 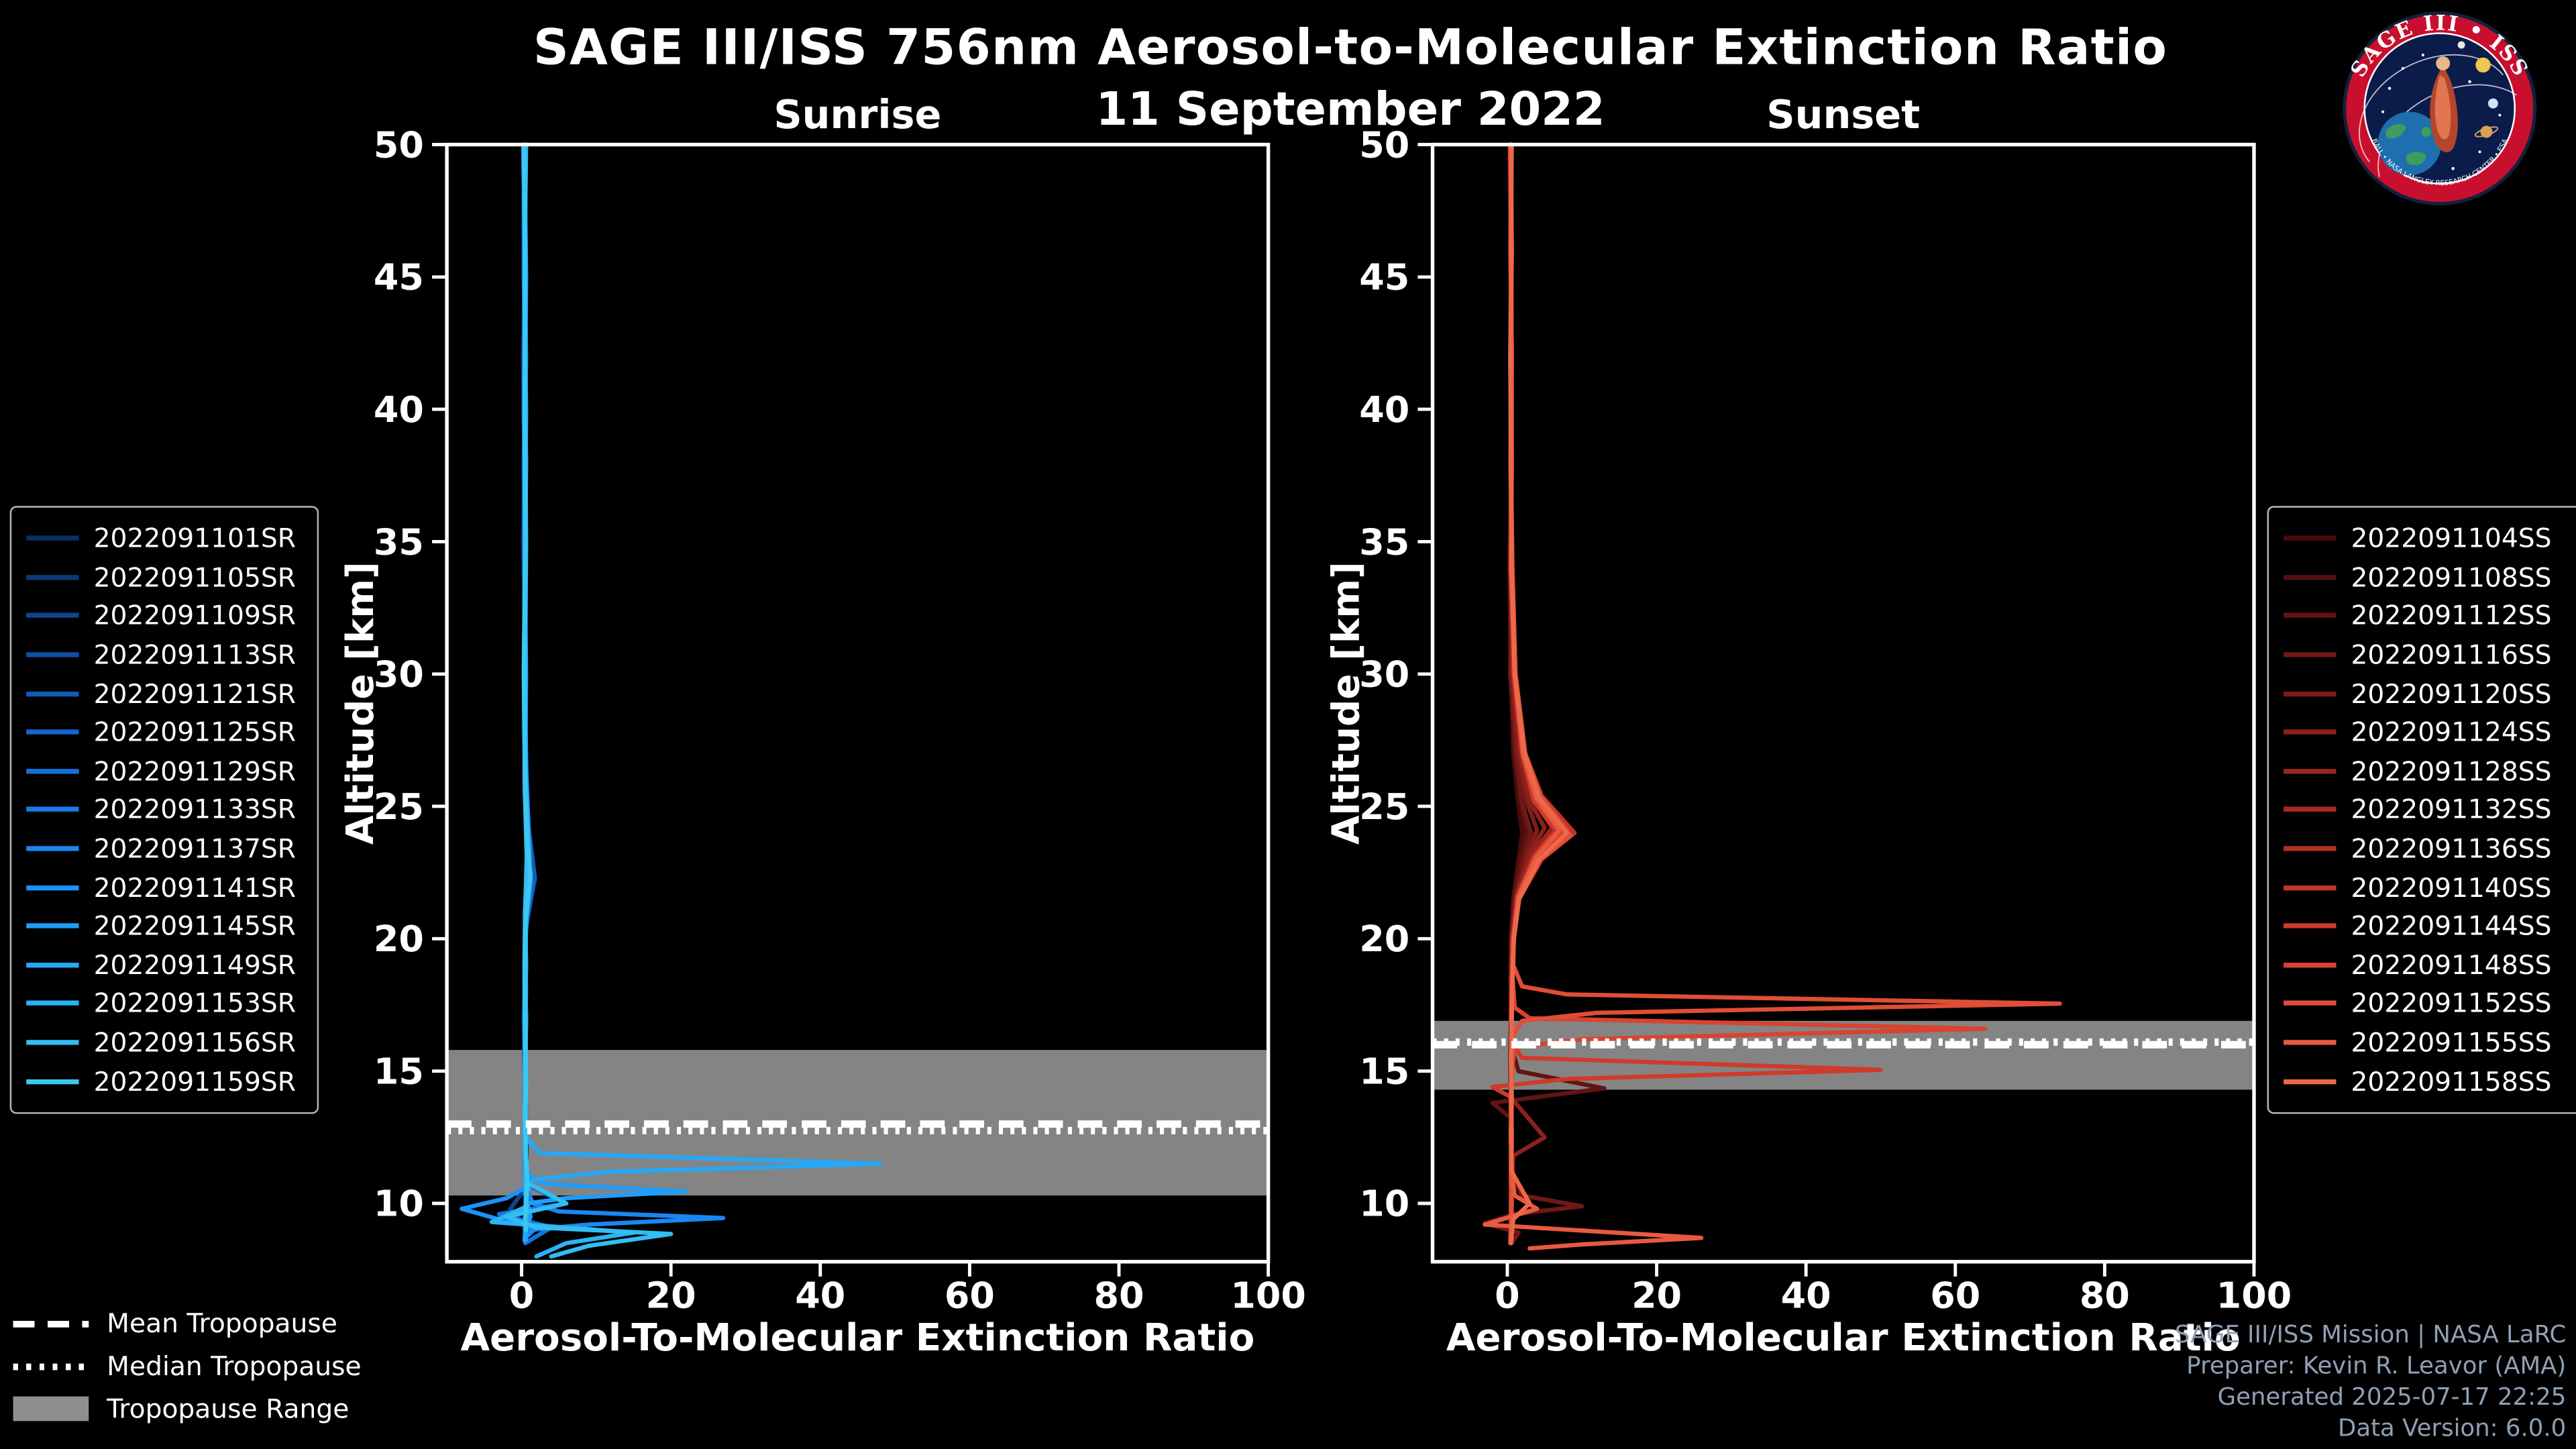 I want to click on legend-item: 2022091125SR, so click(x=164, y=732).